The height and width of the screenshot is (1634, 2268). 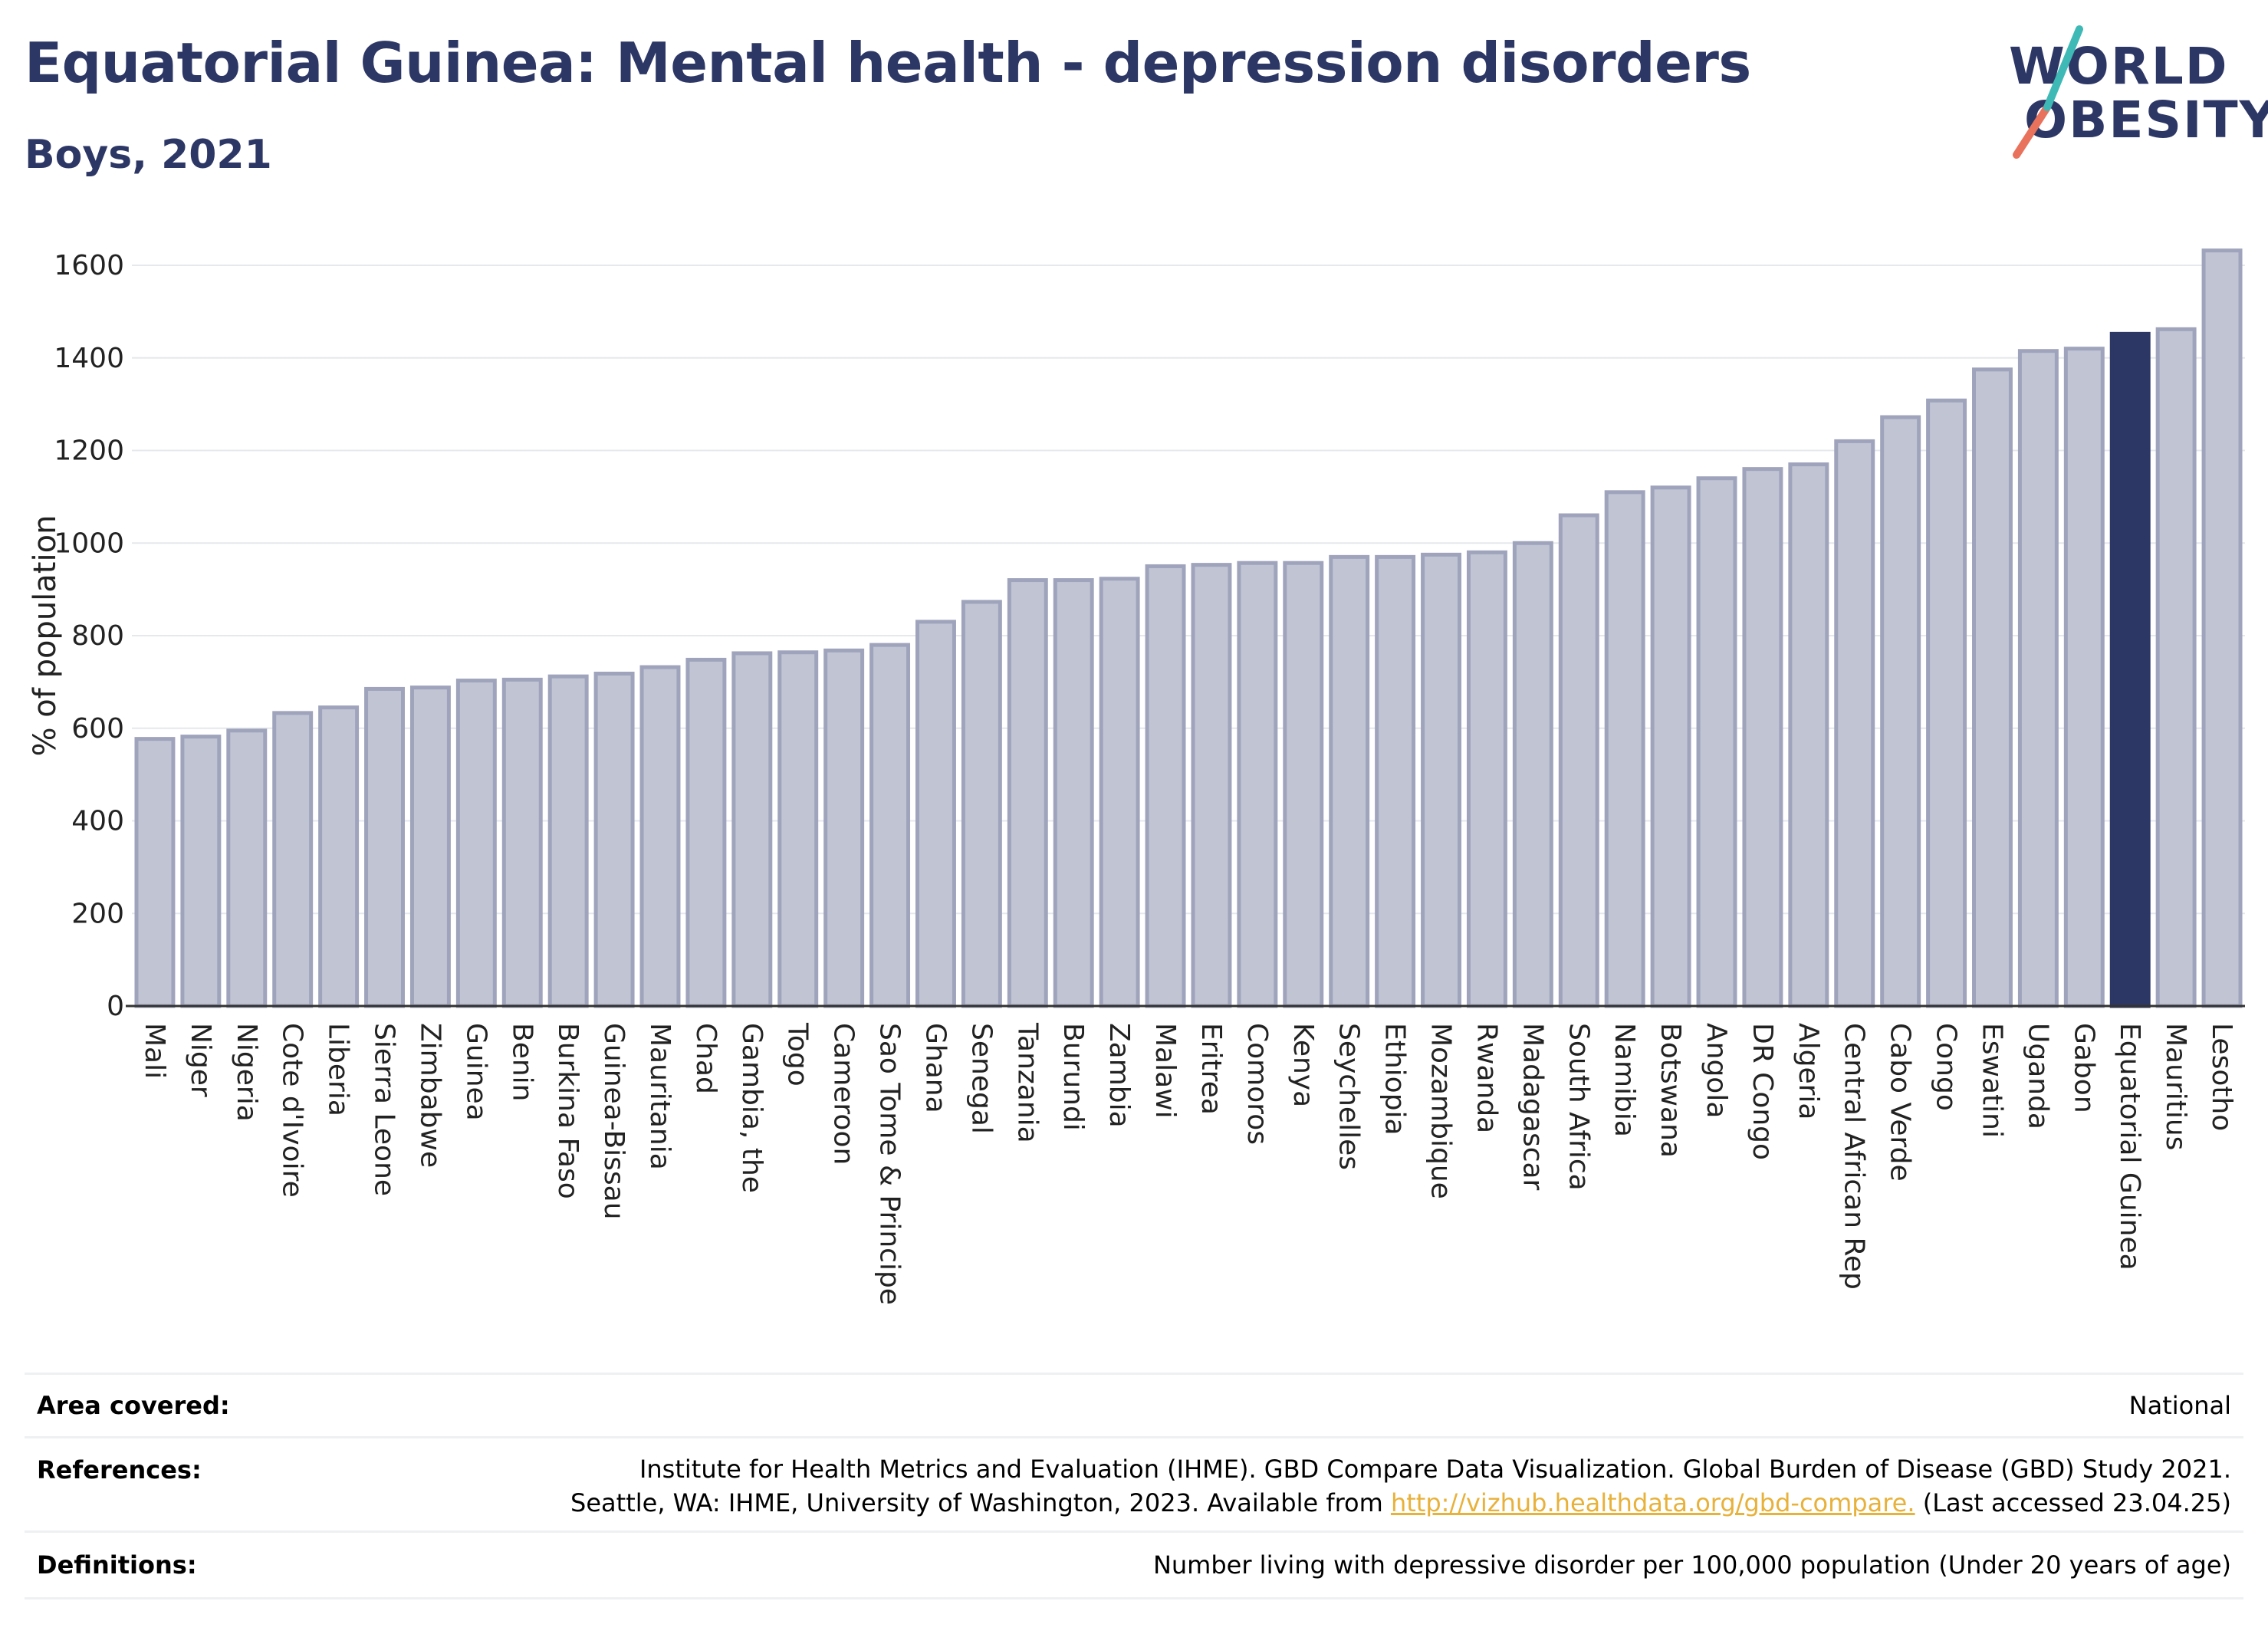 I want to click on x-tick-label: Senegal, so click(x=981, y=1079).